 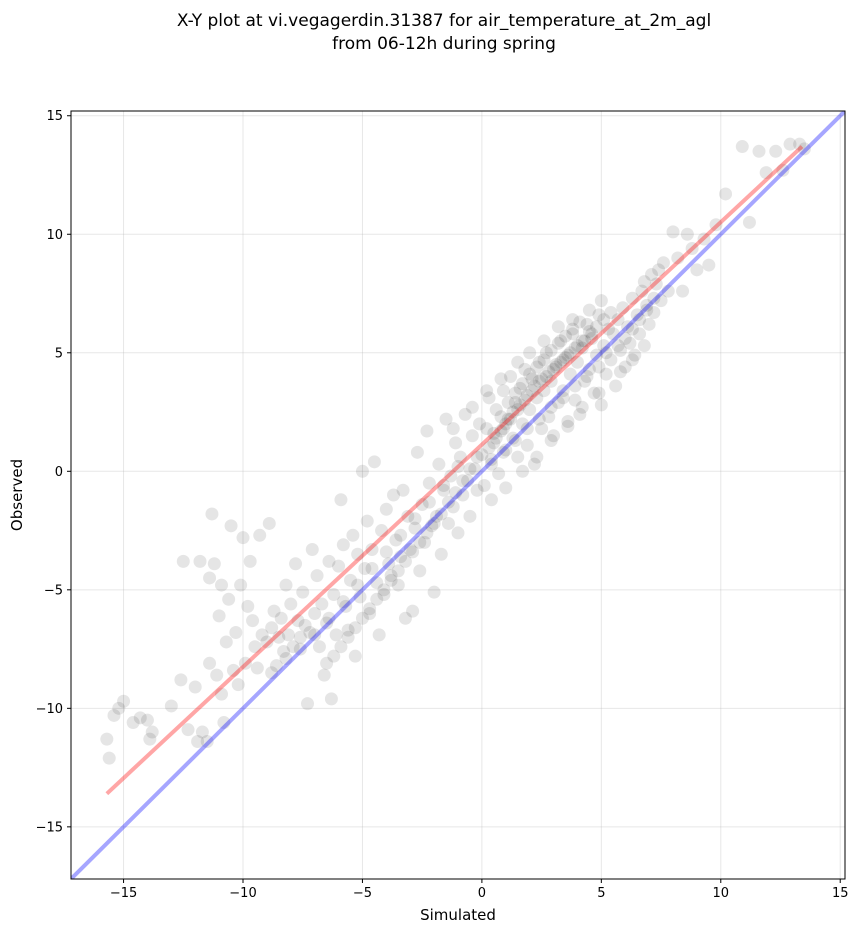 What do you see at coordinates (53, 590) in the screenshot?
I see `y-tick-label: −5` at bounding box center [53, 590].